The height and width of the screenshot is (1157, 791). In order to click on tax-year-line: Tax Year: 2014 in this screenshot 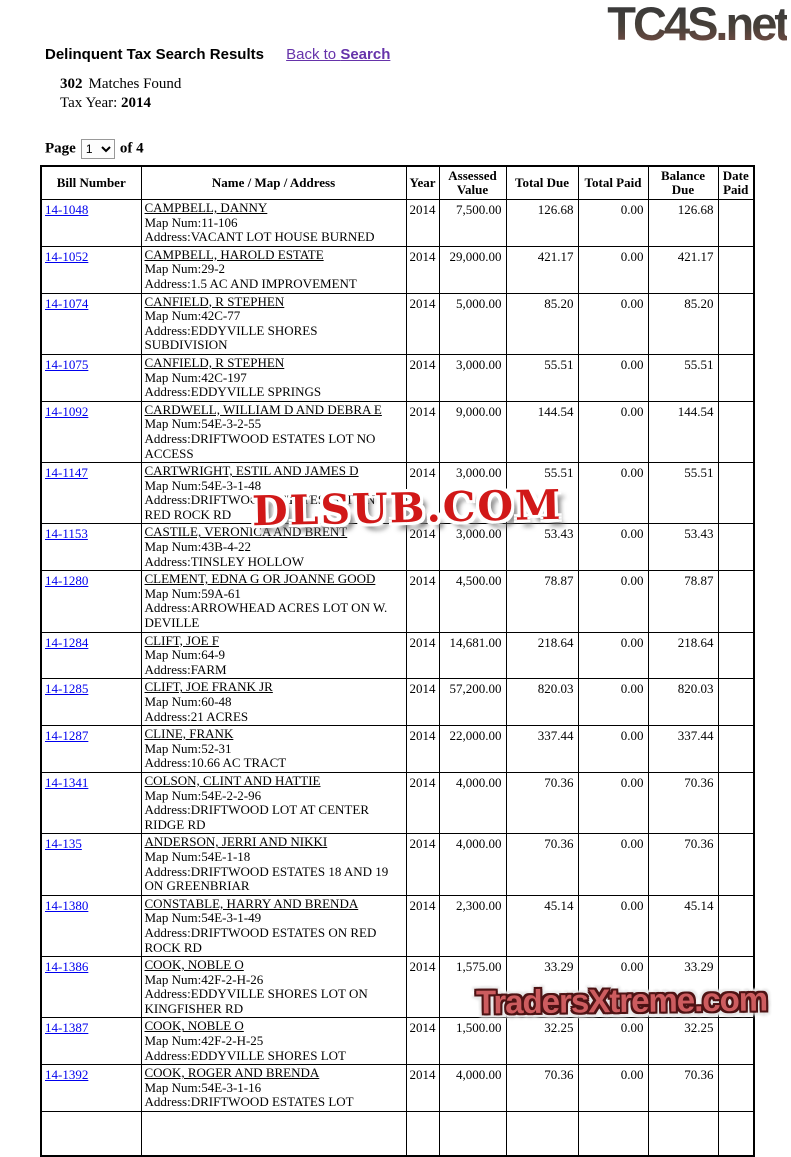, I will do `click(120, 103)`.